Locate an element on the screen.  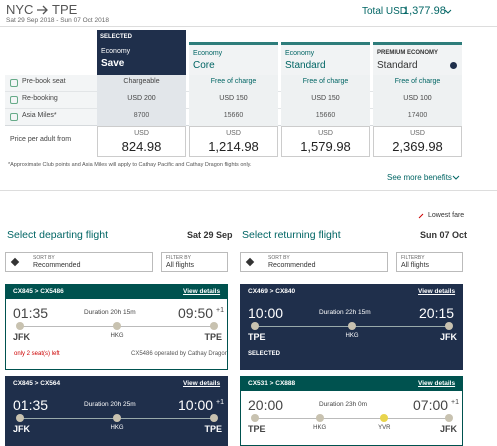
section-date: Sat 29 Sep is located at coordinates (210, 235).